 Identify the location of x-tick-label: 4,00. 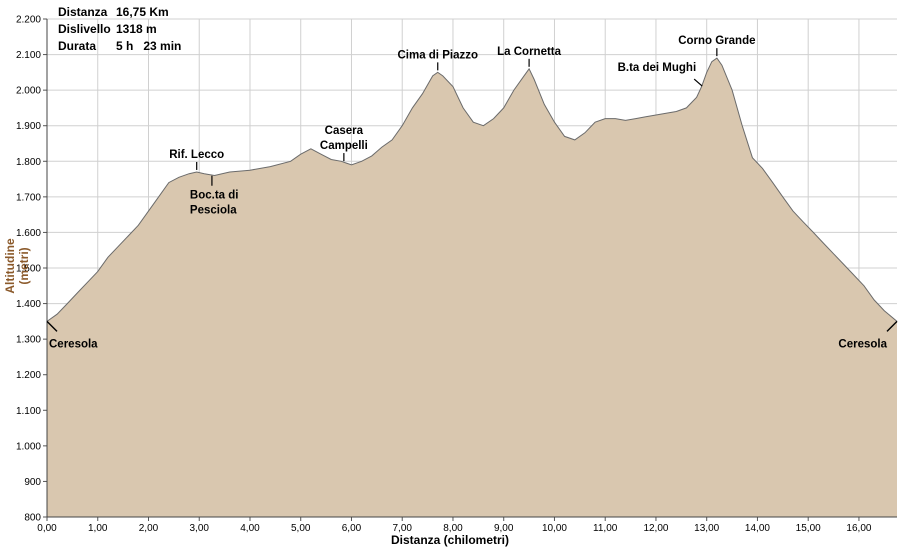
(250, 528).